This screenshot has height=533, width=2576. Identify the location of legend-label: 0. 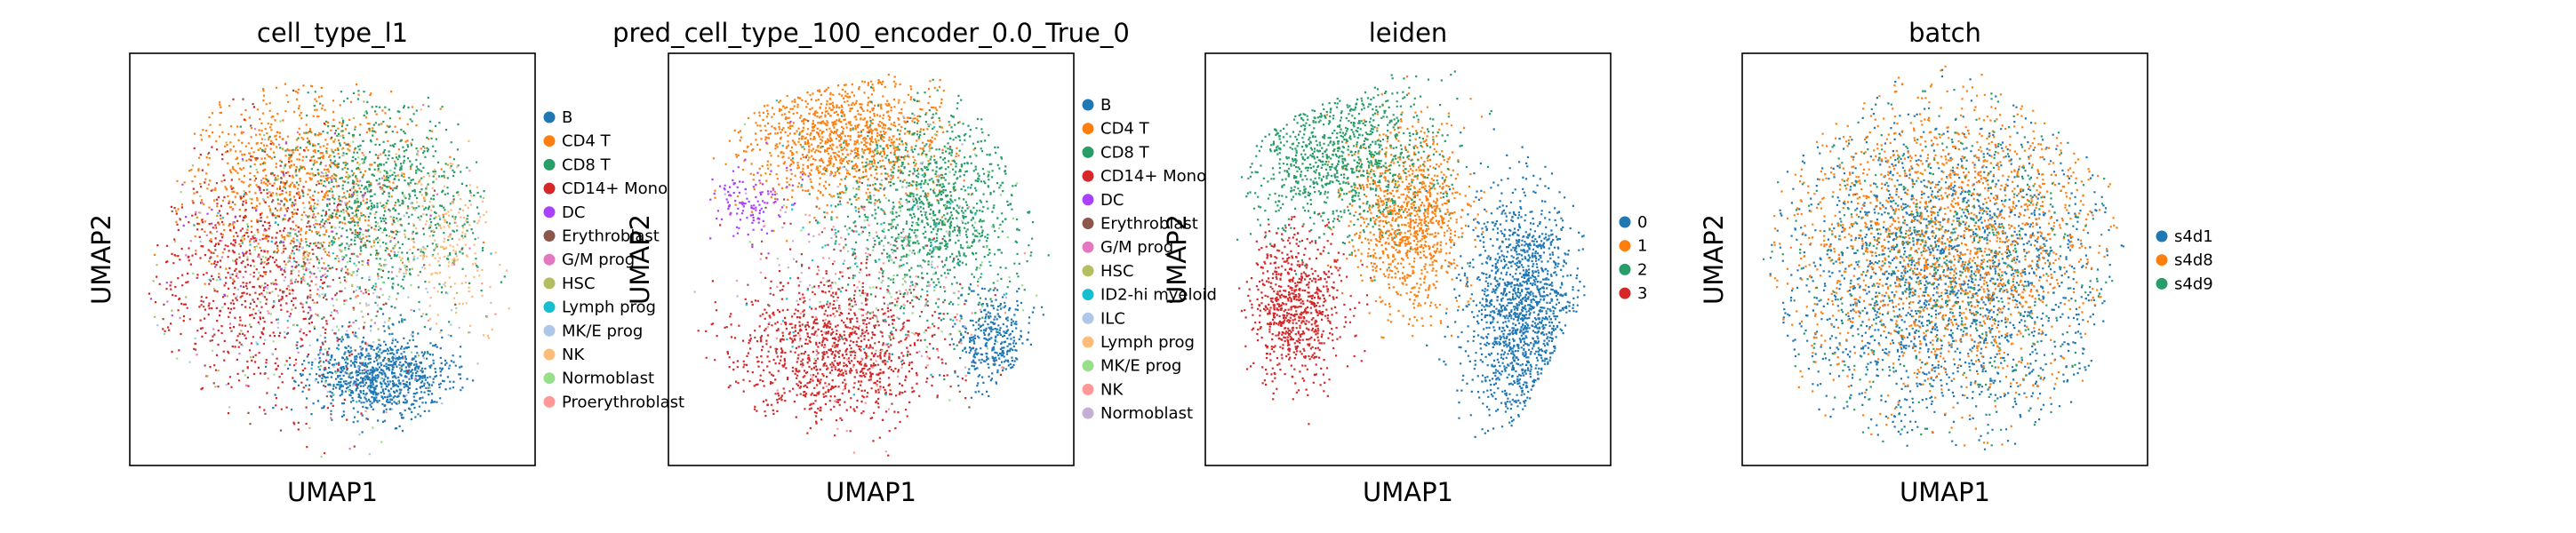
(1642, 222).